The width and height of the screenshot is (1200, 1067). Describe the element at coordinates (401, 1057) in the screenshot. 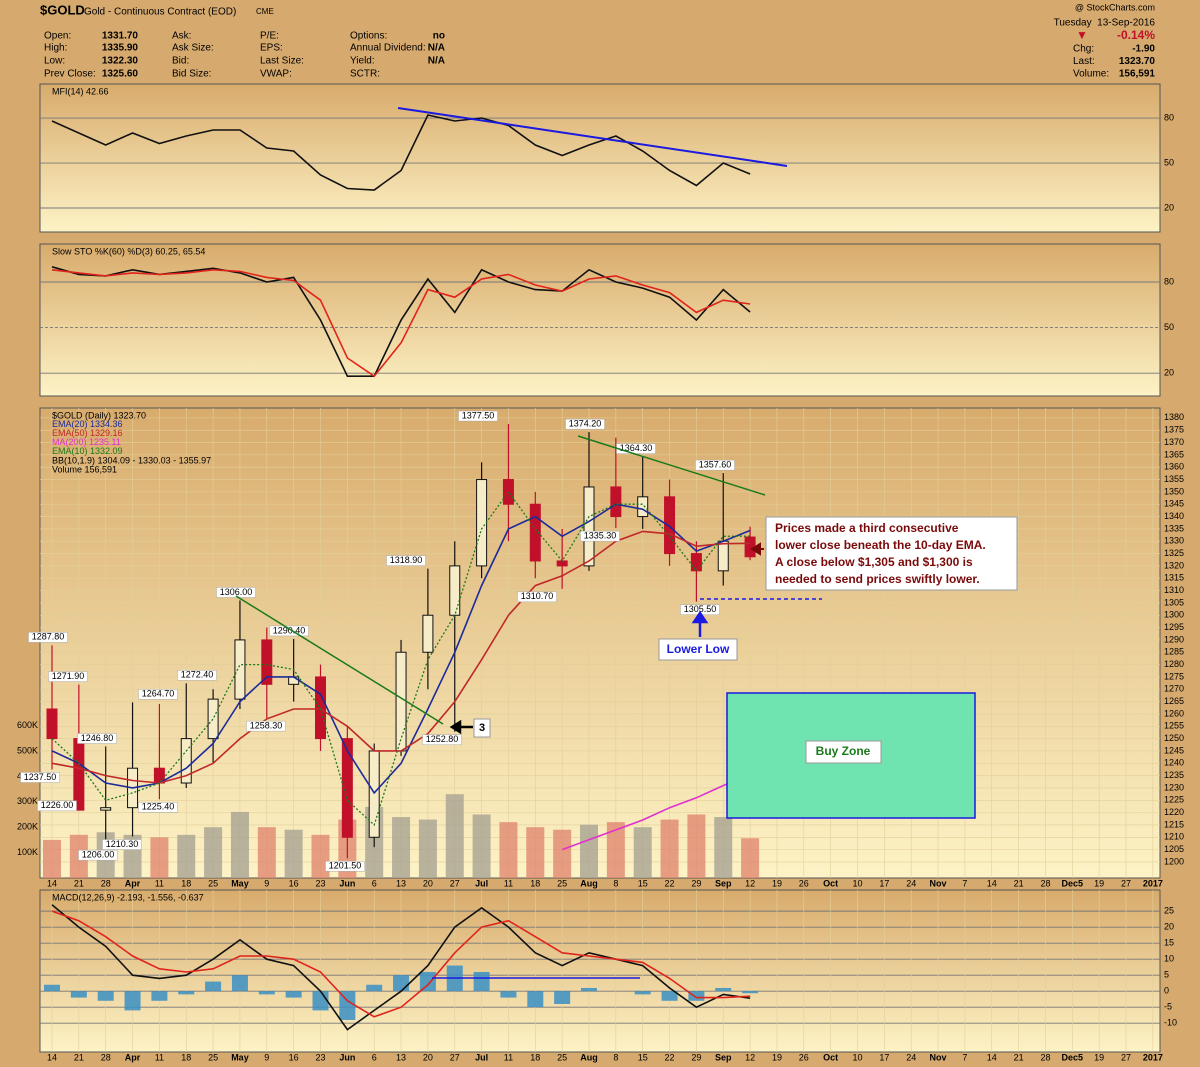

I see `x-tick-label: 13` at that location.